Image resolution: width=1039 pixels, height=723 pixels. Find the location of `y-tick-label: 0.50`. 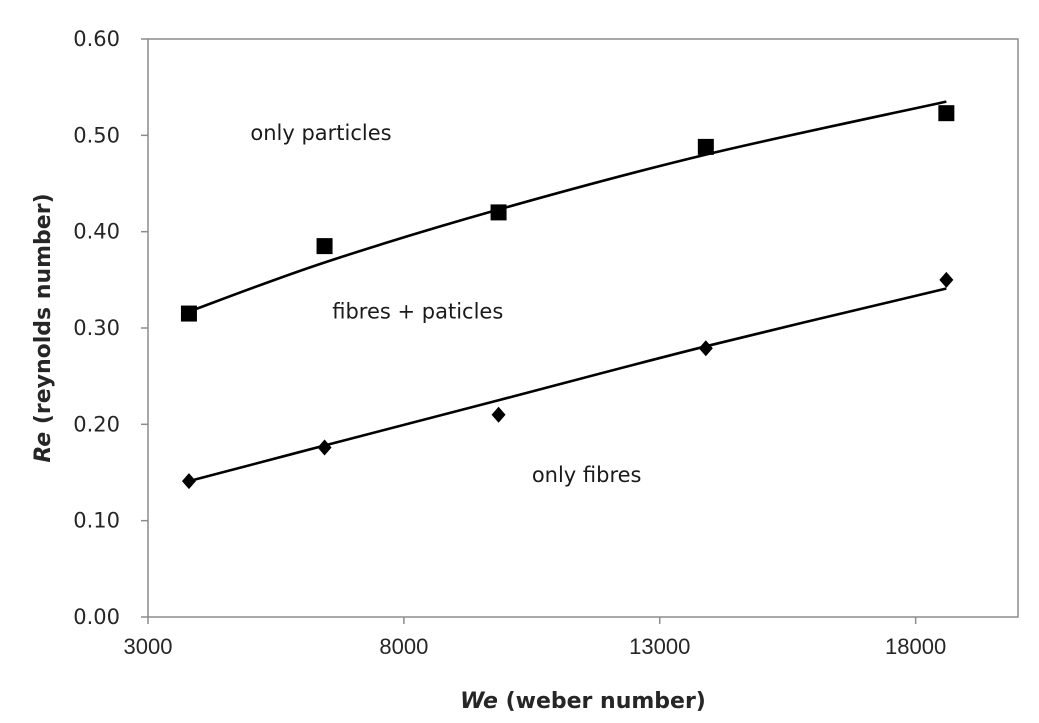

y-tick-label: 0.50 is located at coordinates (96, 135).